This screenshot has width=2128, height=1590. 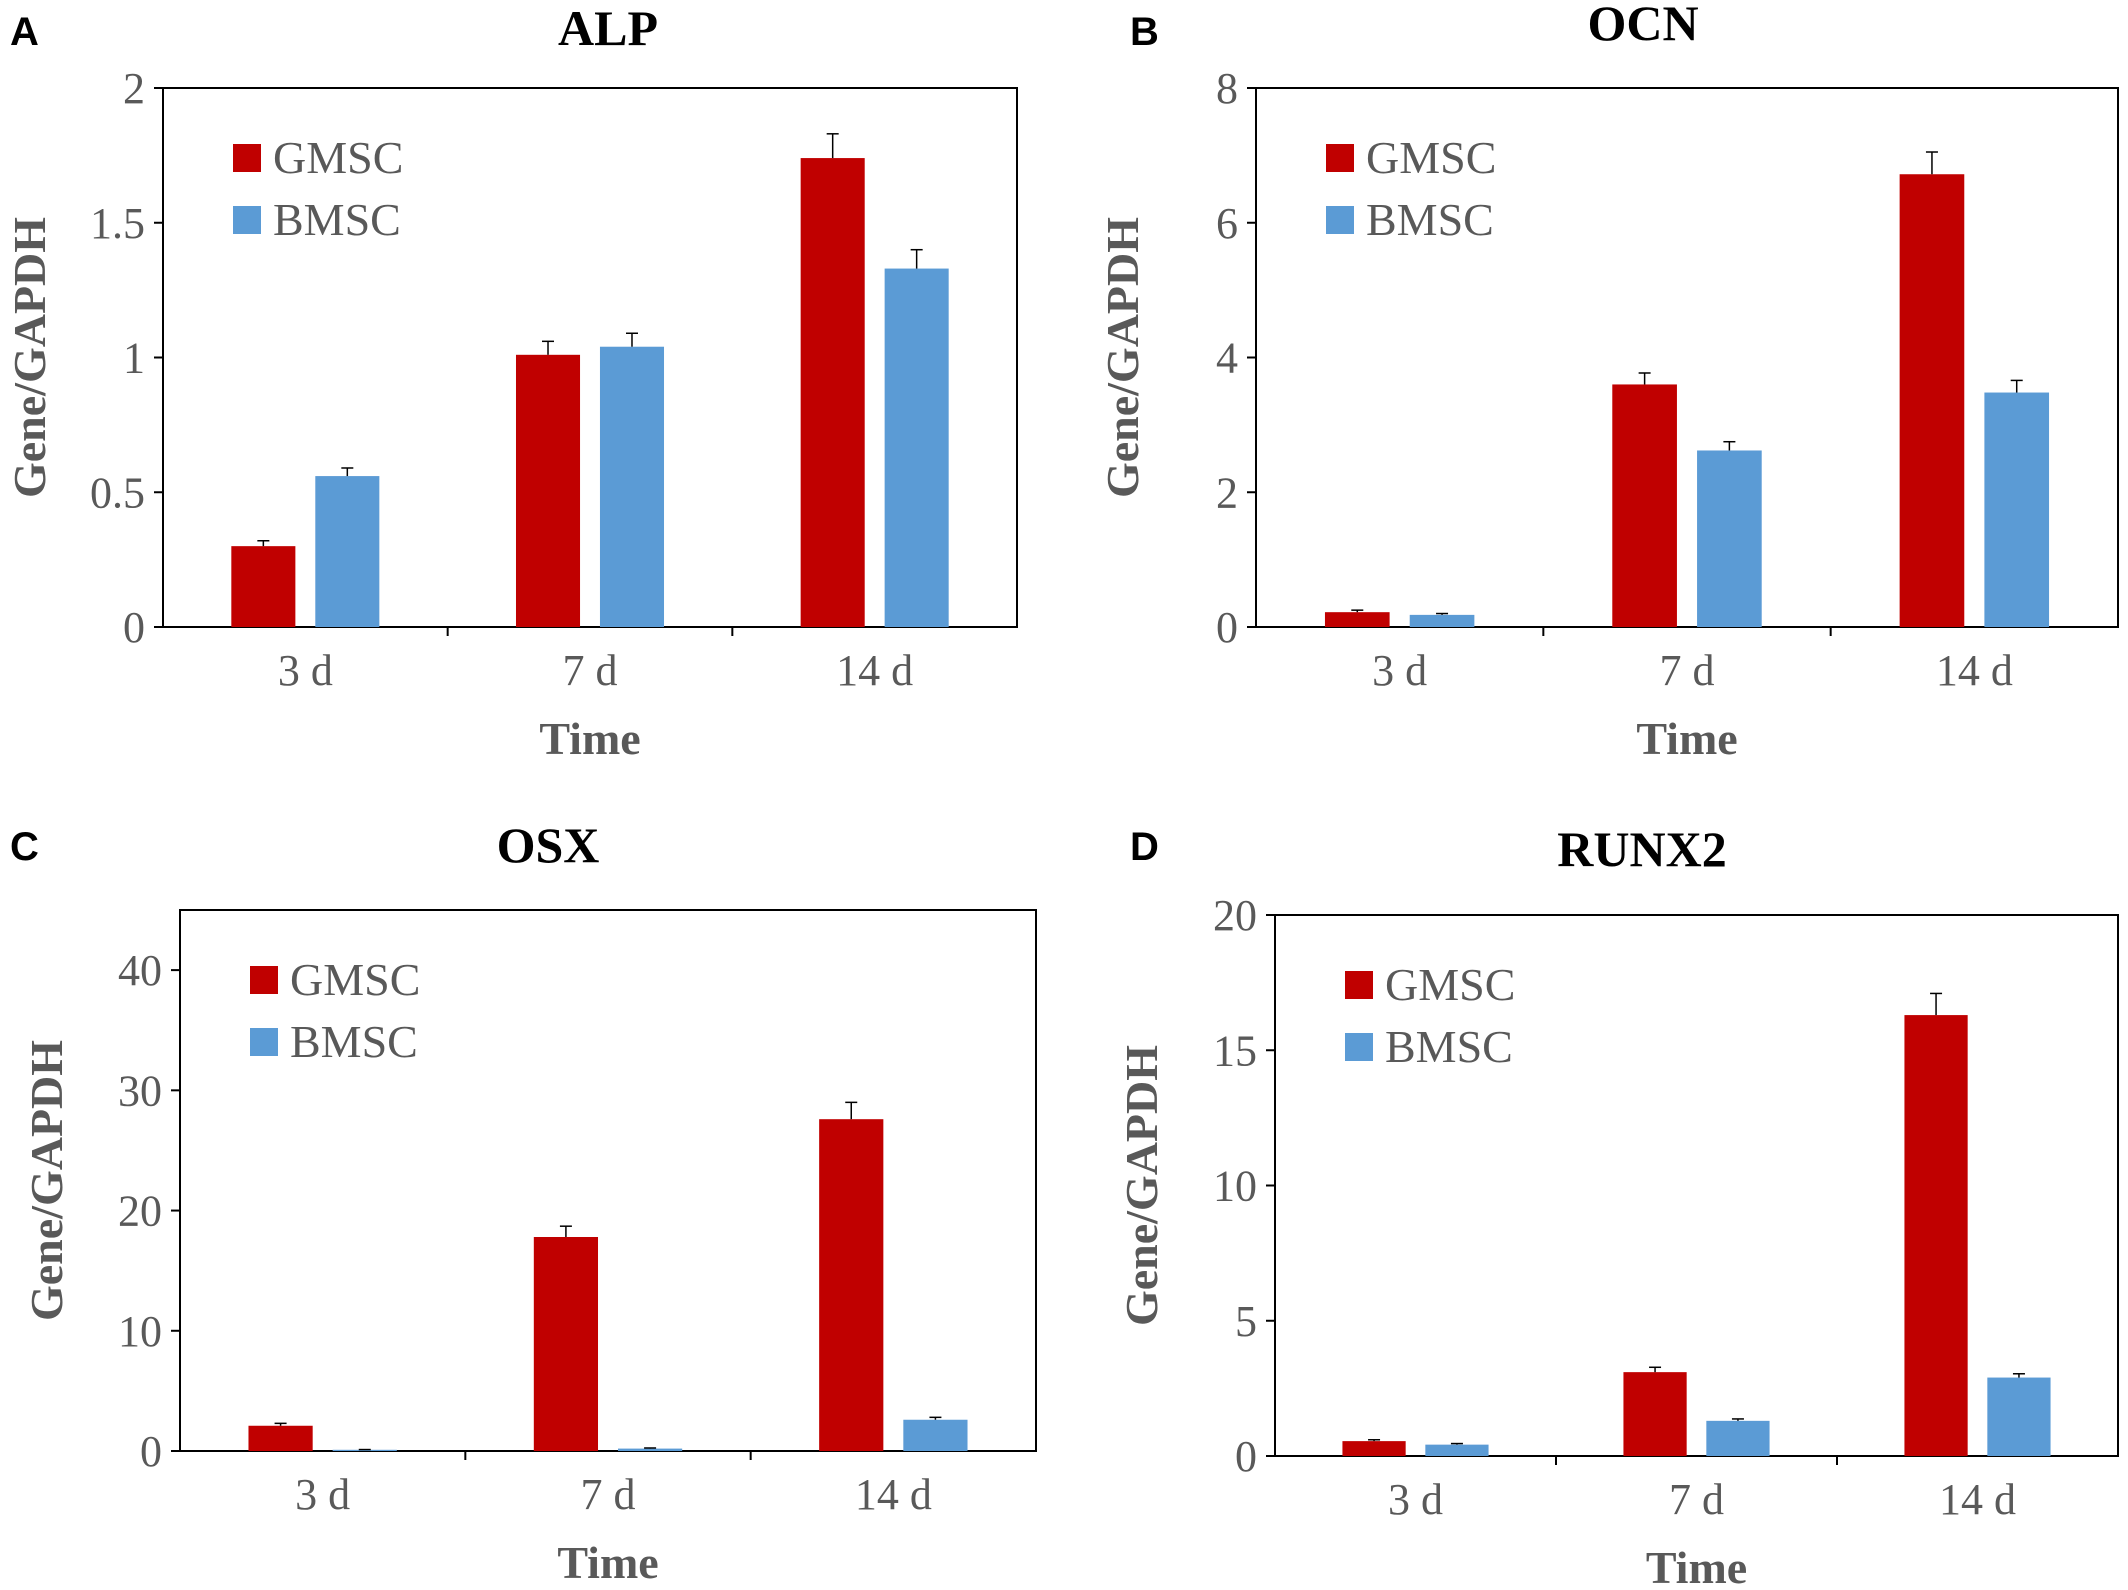 I want to click on y-tick-label: 1, so click(x=134, y=358).